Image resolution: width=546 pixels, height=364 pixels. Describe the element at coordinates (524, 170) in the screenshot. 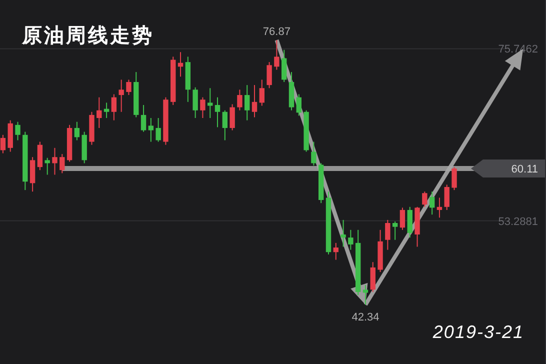

I see `ref-line-label: 60.11` at that location.